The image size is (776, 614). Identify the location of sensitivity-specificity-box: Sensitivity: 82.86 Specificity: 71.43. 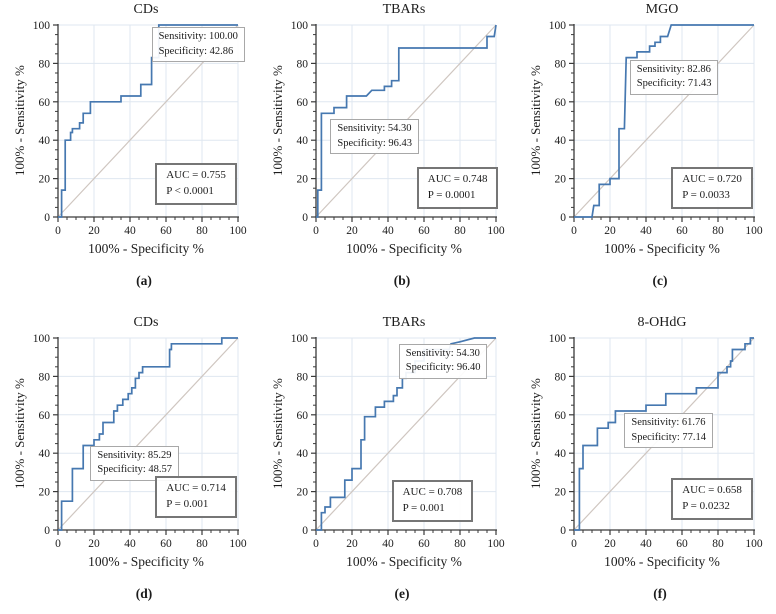
(674, 77).